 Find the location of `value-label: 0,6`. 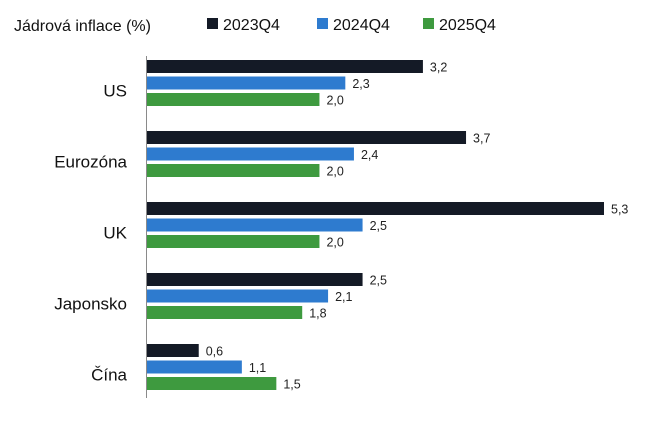

value-label: 0,6 is located at coordinates (214, 352).